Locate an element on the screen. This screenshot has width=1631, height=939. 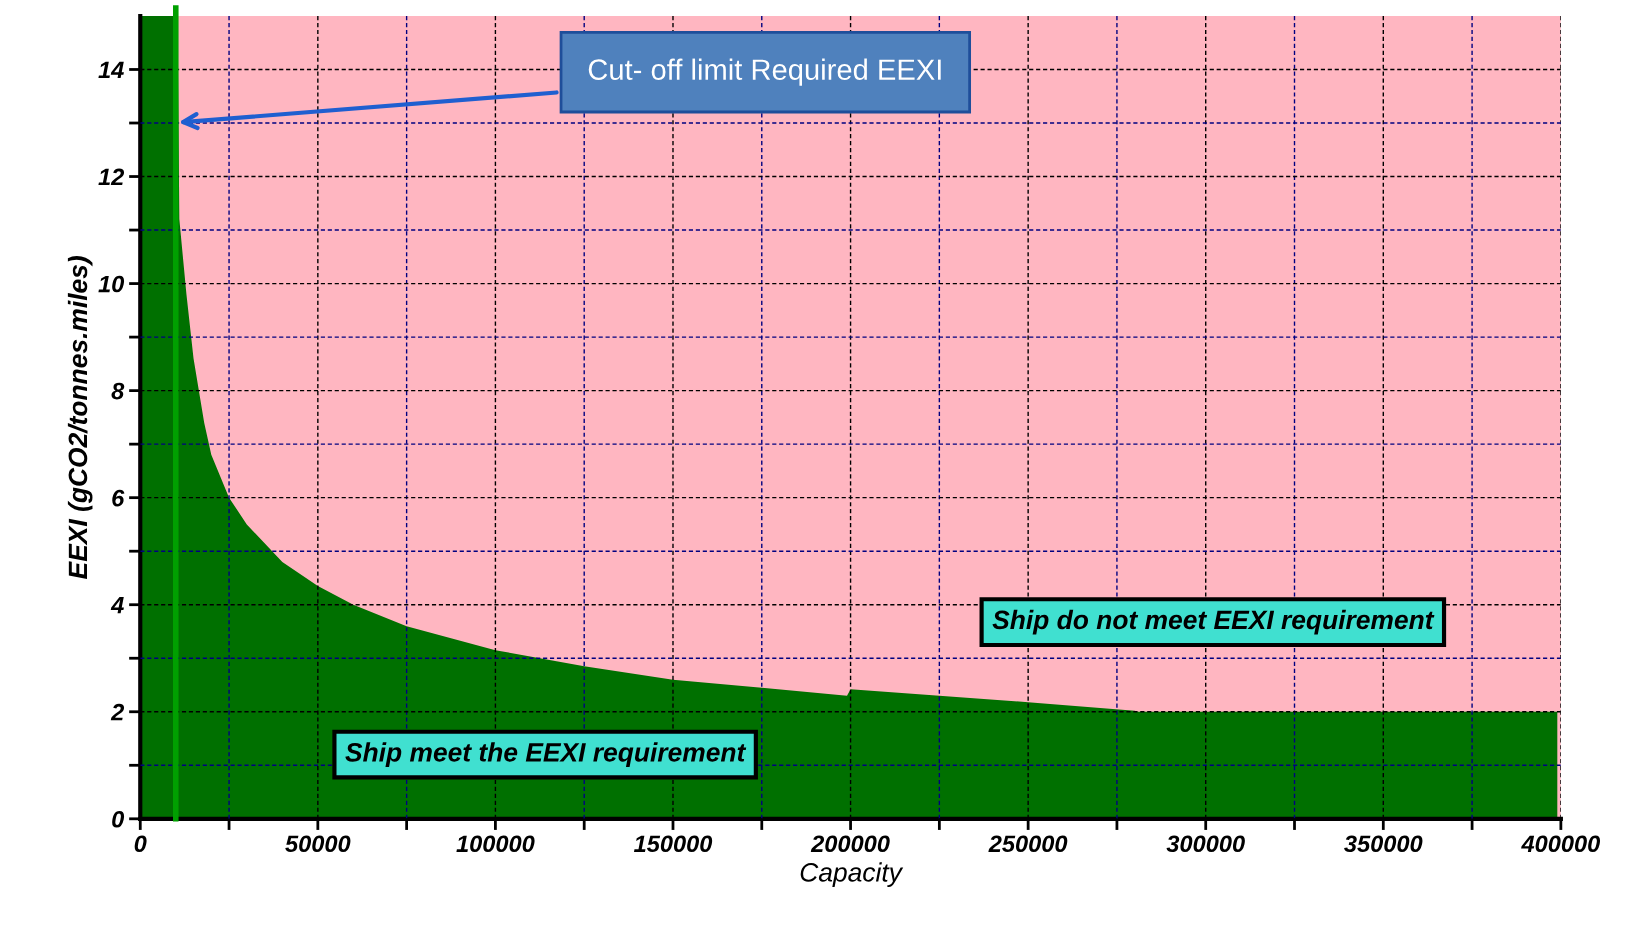
annotation: Cut- off limit Required EEXI is located at coordinates (764, 72).